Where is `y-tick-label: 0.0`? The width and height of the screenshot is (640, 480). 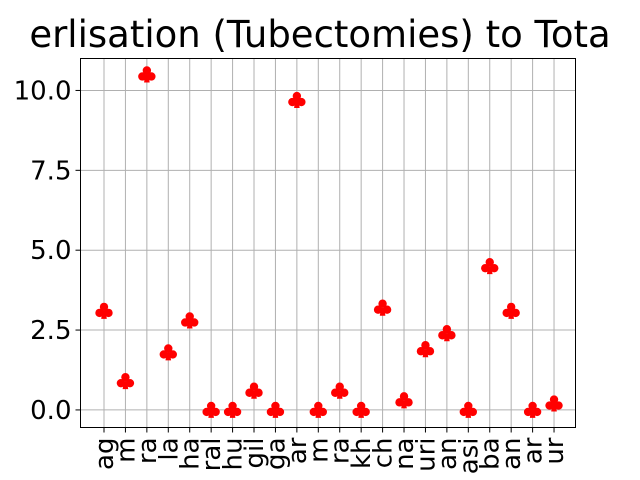 y-tick-label: 0.0 is located at coordinates (50, 411).